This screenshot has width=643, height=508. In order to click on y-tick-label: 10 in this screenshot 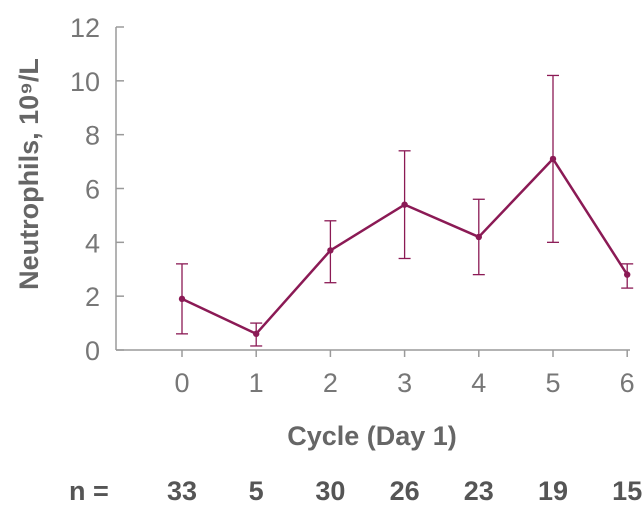, I will do `click(85, 82)`.